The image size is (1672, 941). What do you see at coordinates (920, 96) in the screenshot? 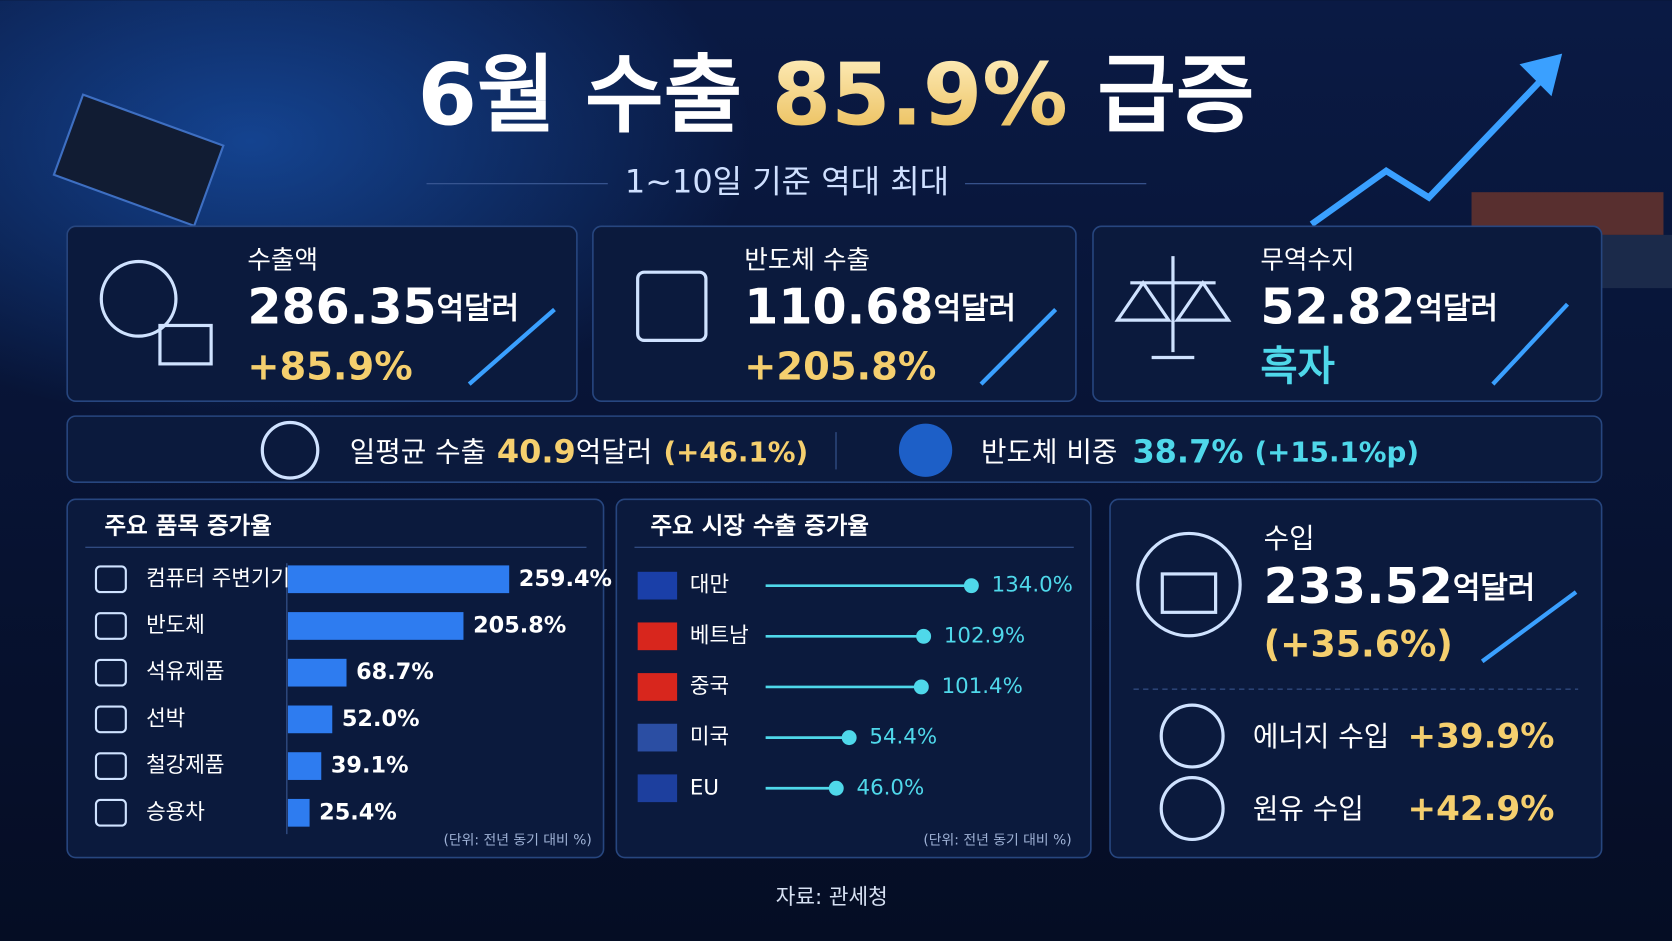
I see `title-highlight: 85.9%` at bounding box center [920, 96].